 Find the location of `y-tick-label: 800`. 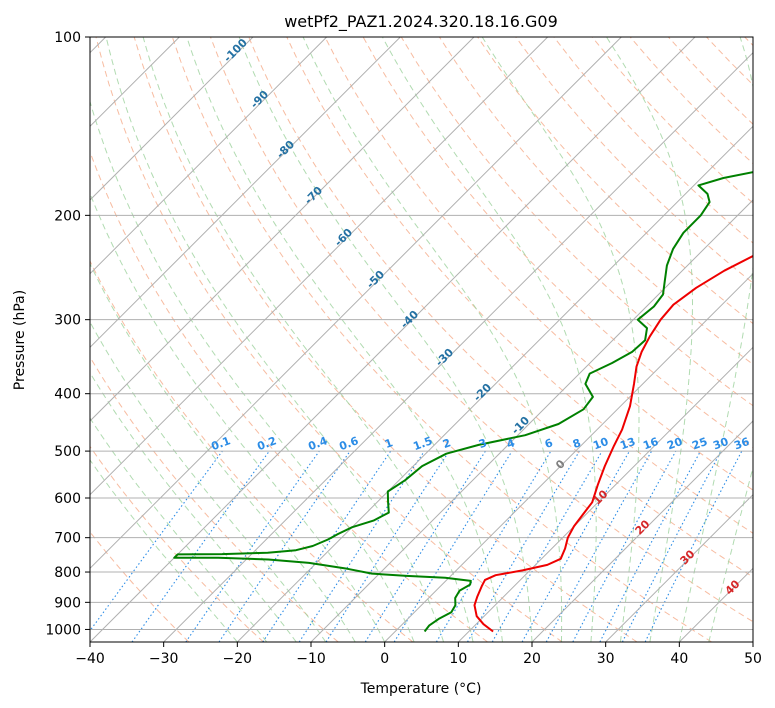

y-tick-label: 800 is located at coordinates (67, 573).